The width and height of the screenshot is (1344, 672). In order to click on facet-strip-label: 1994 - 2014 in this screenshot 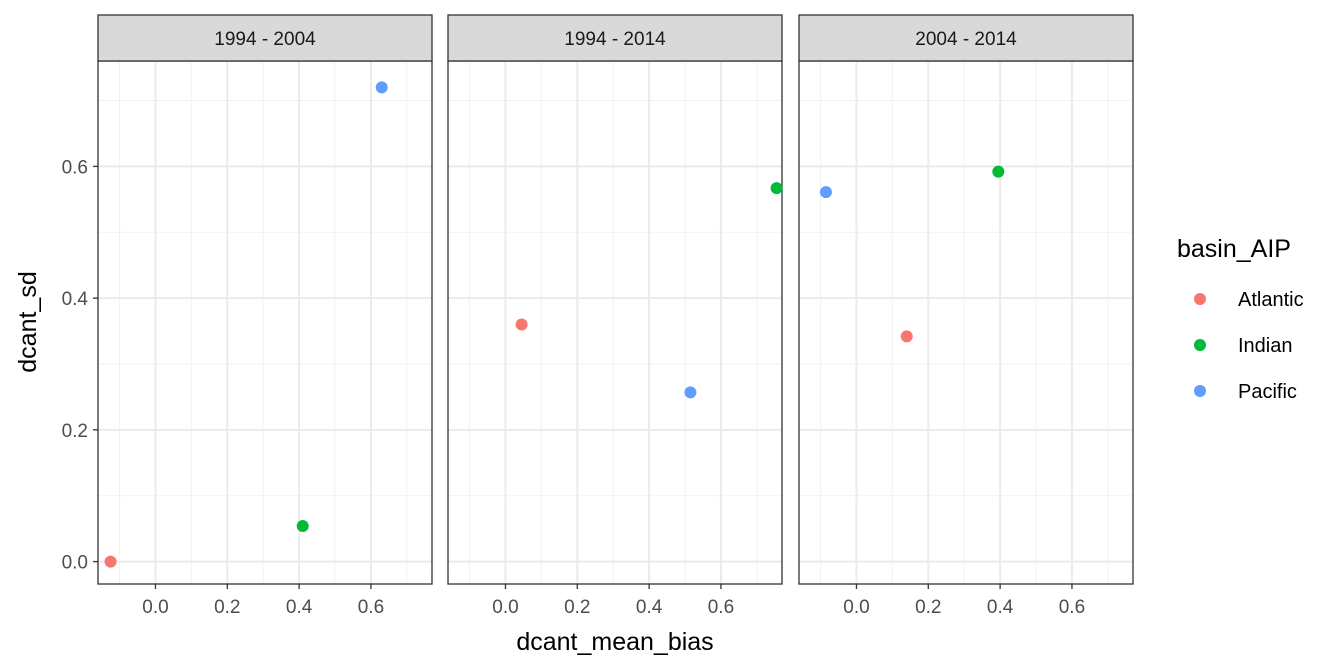, I will do `click(615, 39)`.